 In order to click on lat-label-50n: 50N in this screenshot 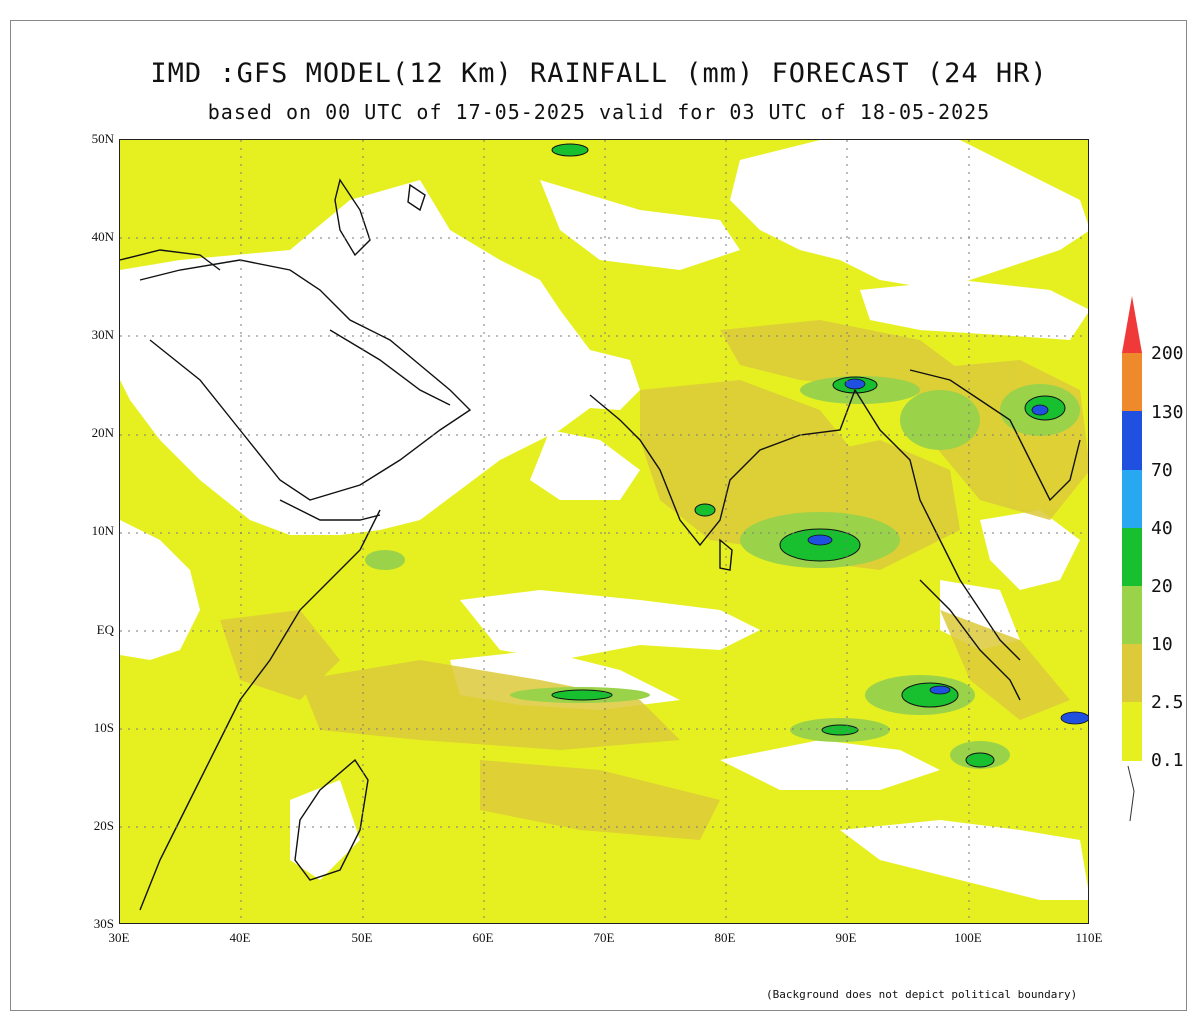, I will do `click(102, 138)`.